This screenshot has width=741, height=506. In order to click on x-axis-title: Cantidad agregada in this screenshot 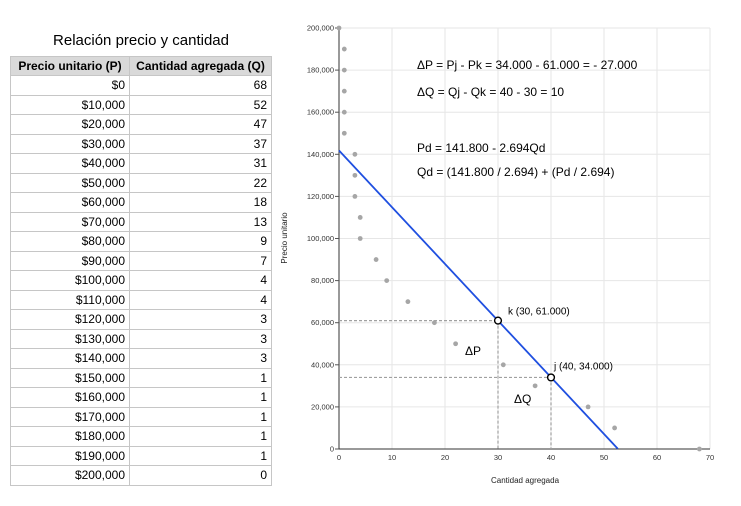, I will do `click(525, 480)`.